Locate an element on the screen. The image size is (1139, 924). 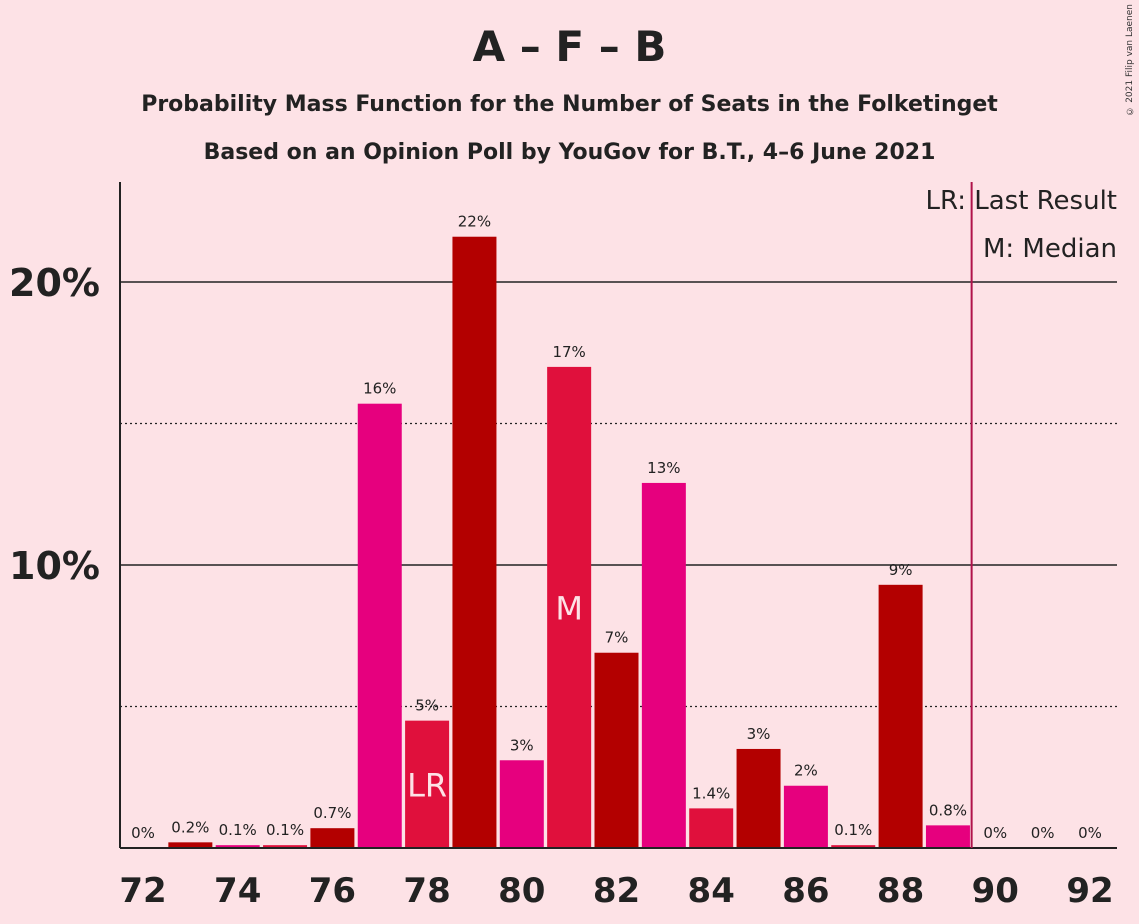
bar-label-seat-88: 9% is located at coordinates (901, 570).